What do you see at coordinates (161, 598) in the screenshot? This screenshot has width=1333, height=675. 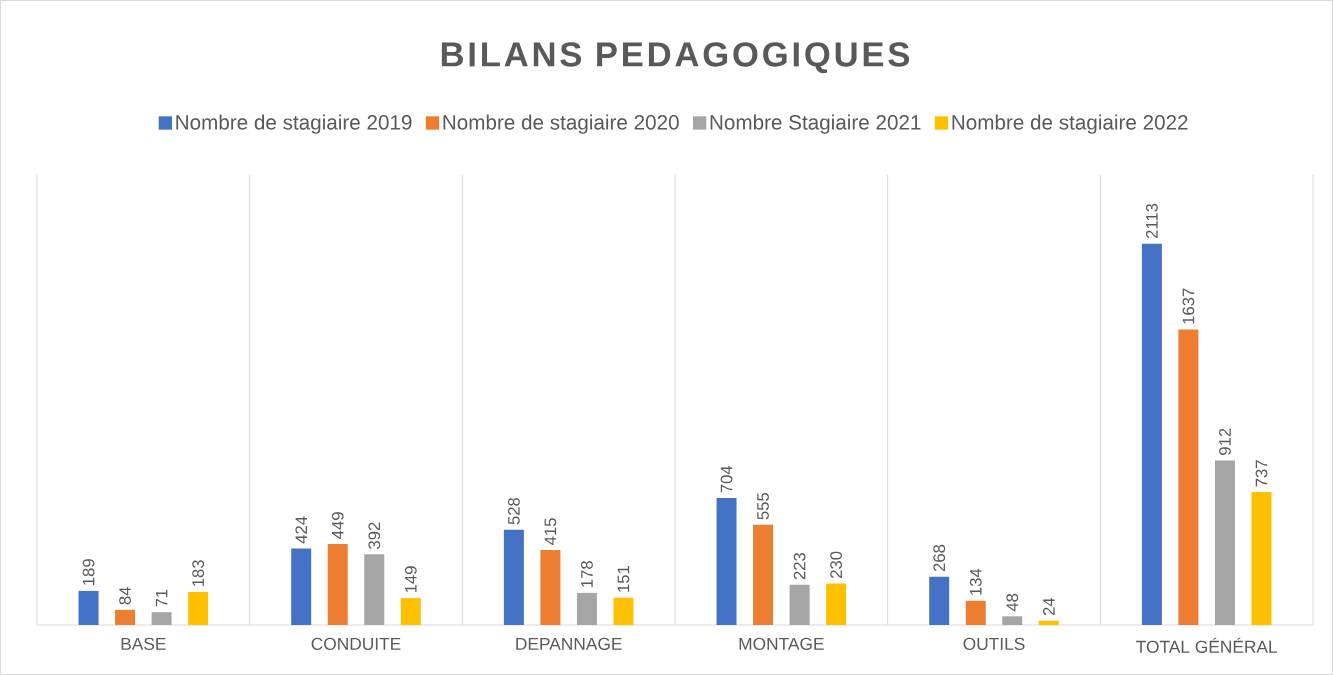 I see `data-label: 71` at bounding box center [161, 598].